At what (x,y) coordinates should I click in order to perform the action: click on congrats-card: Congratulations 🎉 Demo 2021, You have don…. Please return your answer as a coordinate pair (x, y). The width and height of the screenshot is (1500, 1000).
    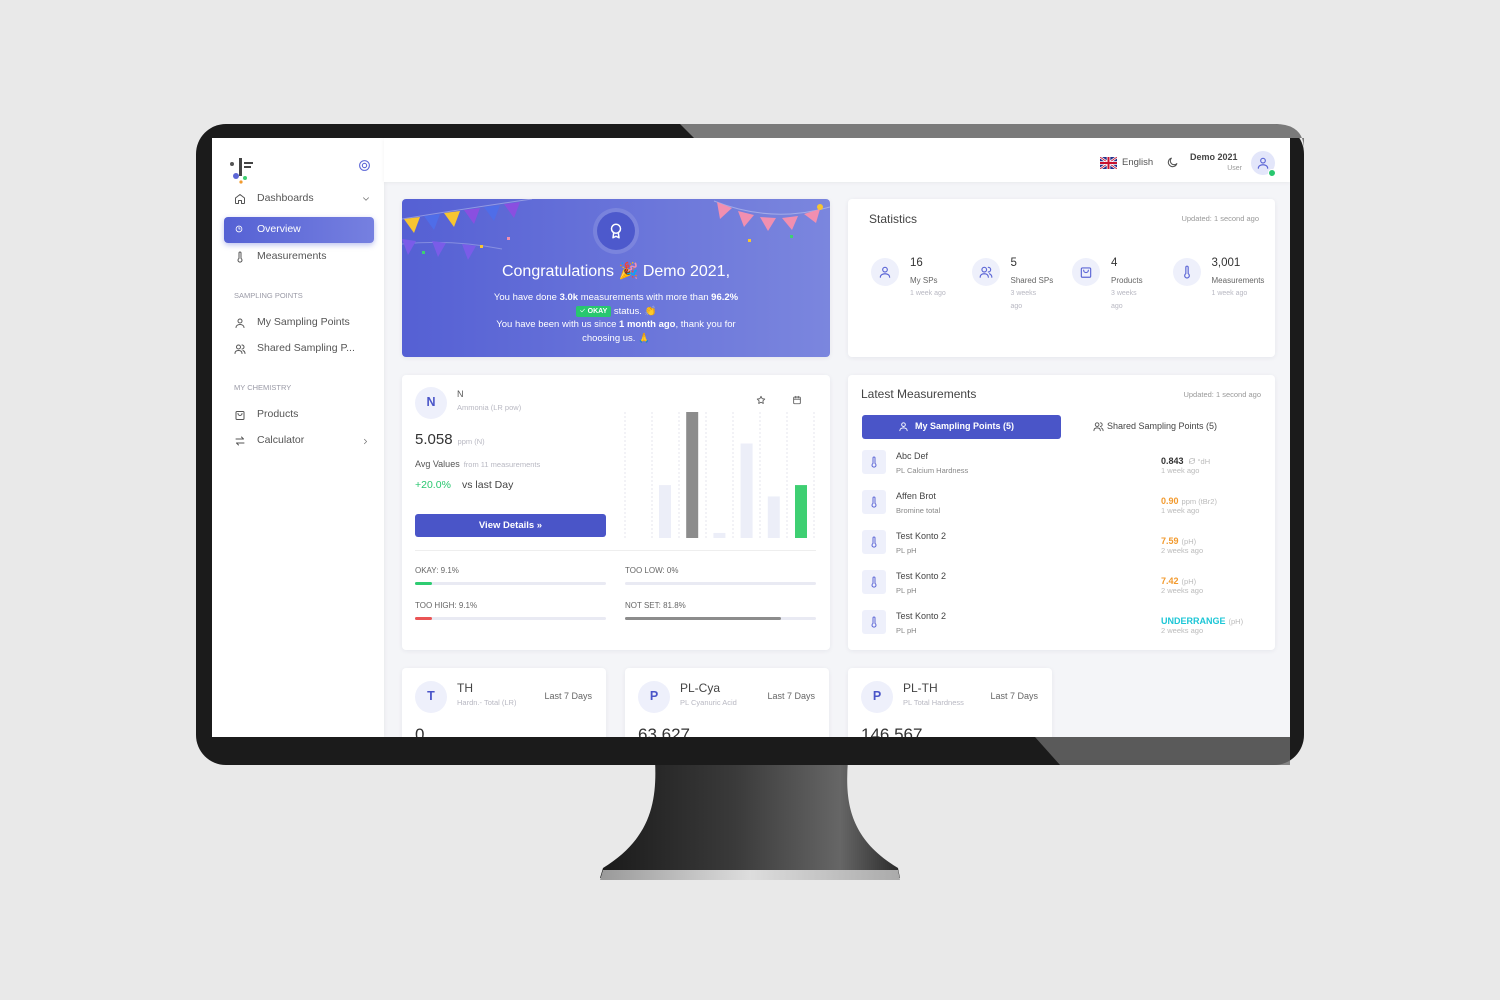
    Looking at the image, I should click on (616, 278).